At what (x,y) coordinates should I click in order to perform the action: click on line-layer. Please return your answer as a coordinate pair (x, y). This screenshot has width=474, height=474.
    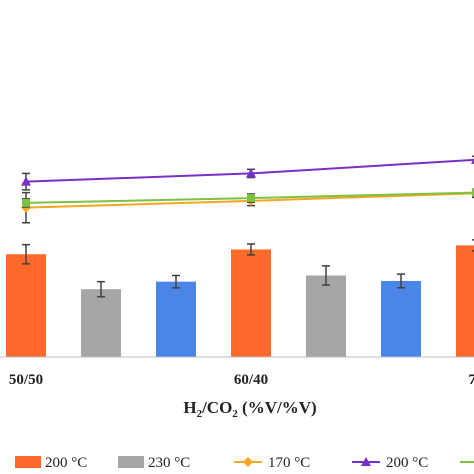
    Looking at the image, I should click on (247, 189).